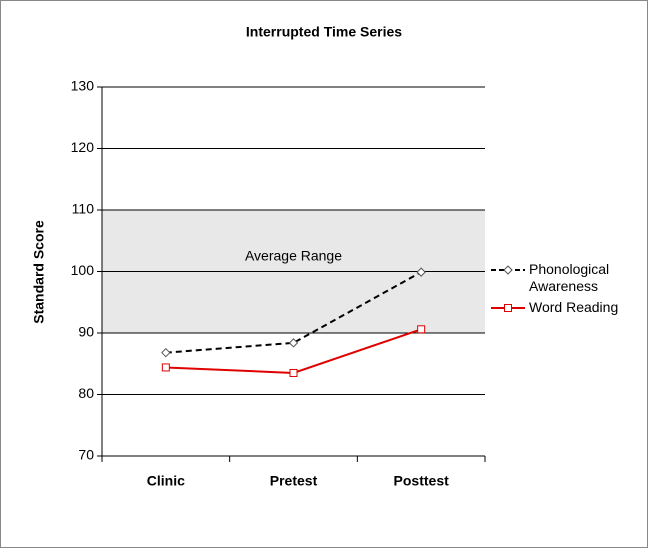 The width and height of the screenshot is (648, 548). I want to click on range-label: Average Range, so click(293, 256).